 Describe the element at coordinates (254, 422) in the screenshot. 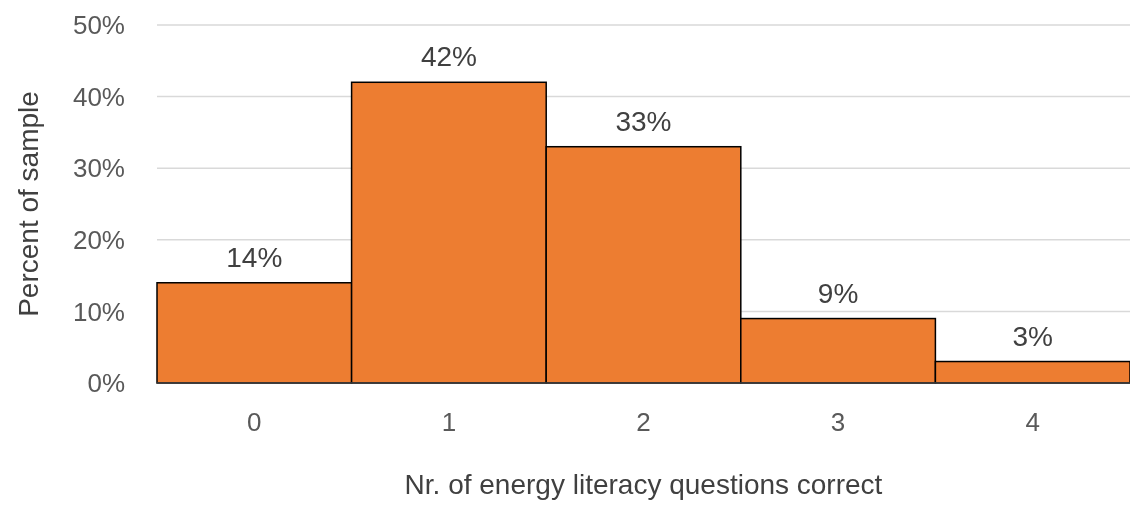

I see `x-tick-label: 0` at that location.